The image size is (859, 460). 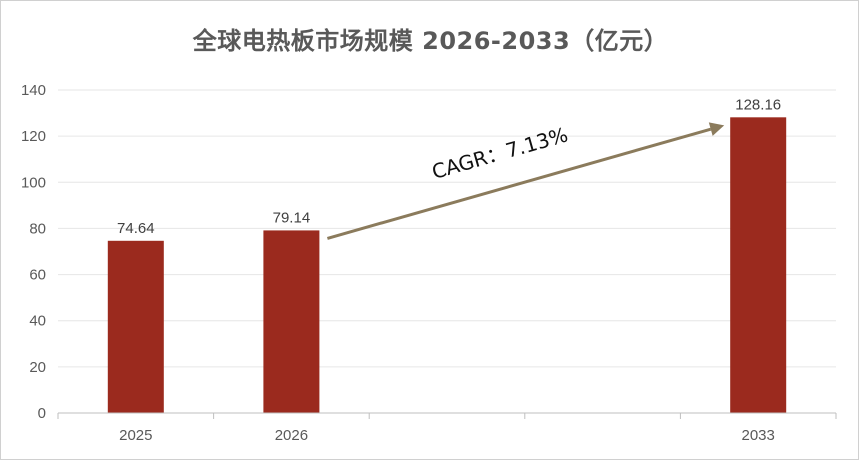 What do you see at coordinates (135, 435) in the screenshot?
I see `x-tick-label: 2025` at bounding box center [135, 435].